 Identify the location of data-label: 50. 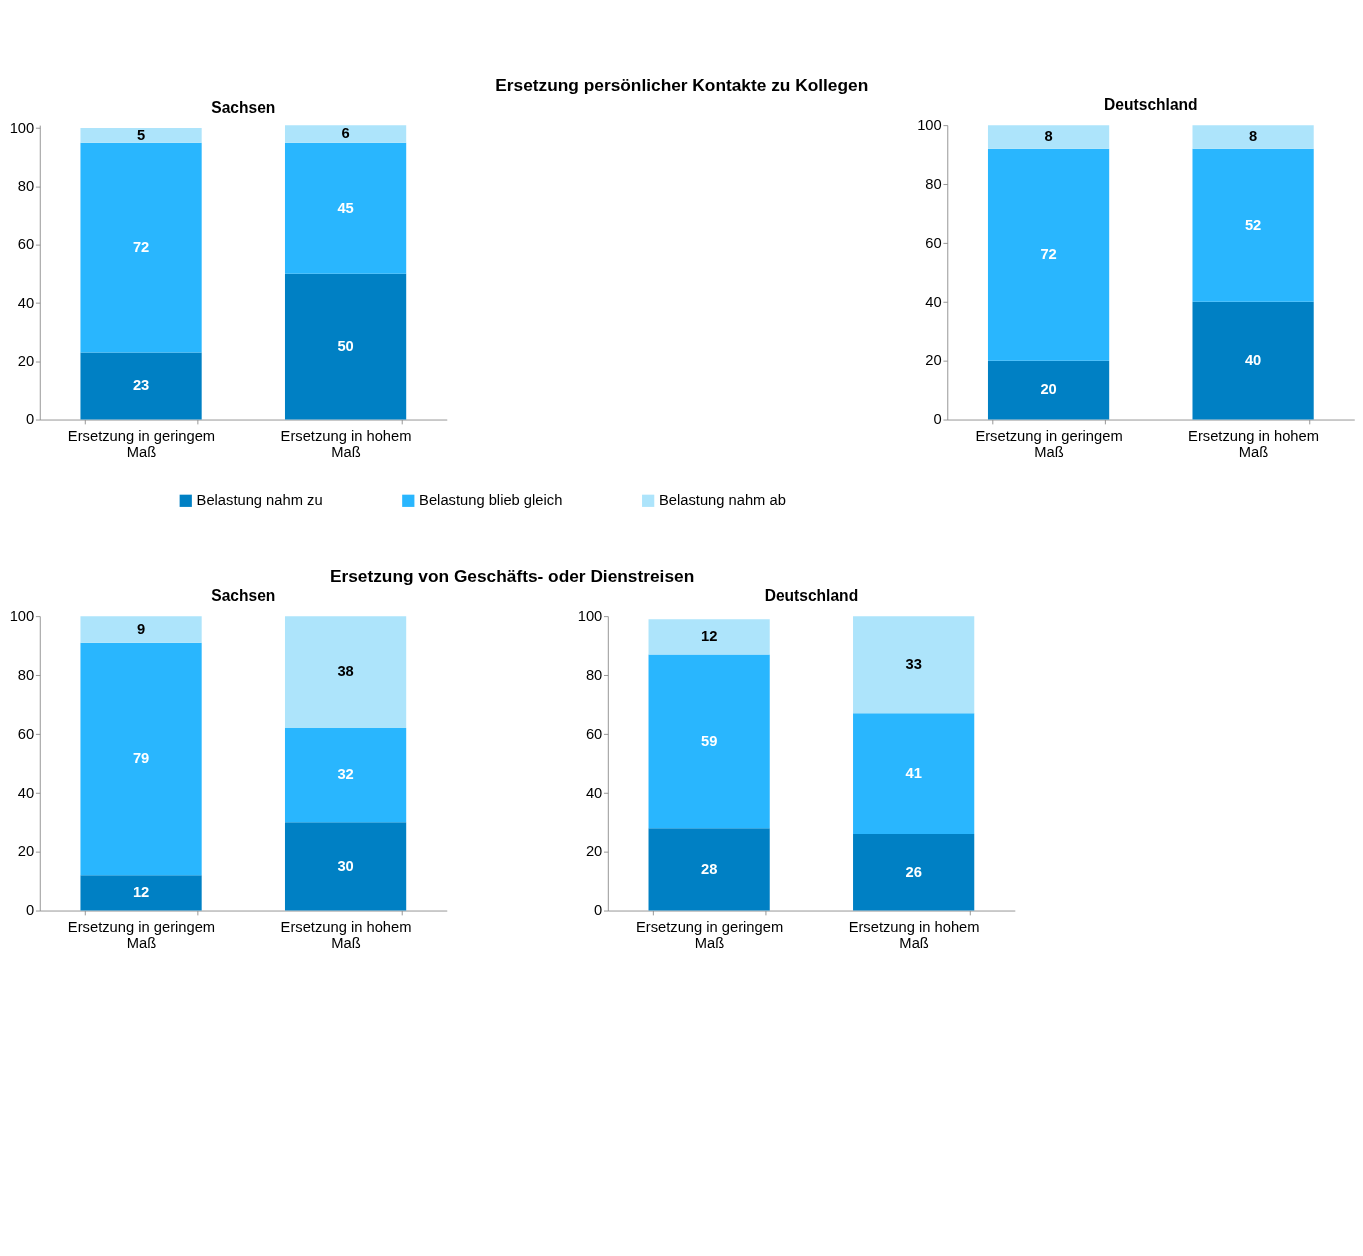
(345, 346).